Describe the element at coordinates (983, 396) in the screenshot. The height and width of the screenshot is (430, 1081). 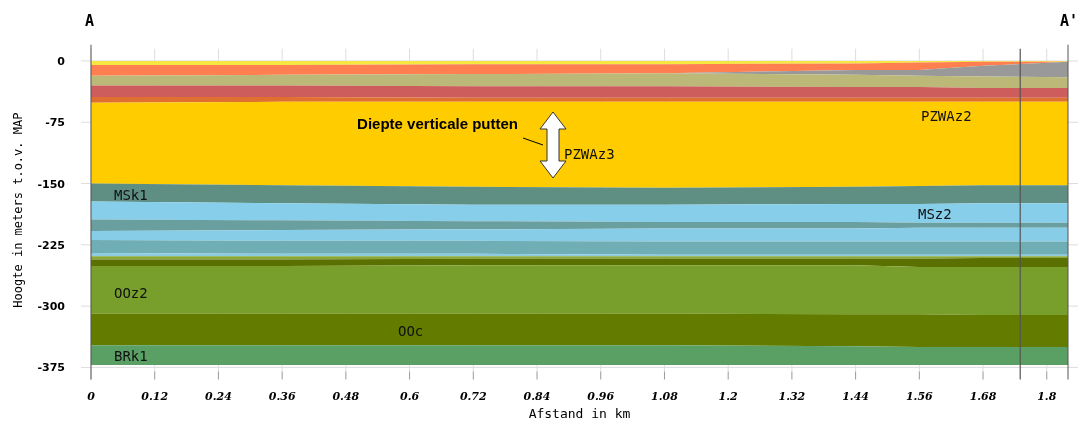
I see `x-tick-label: 1.68` at that location.